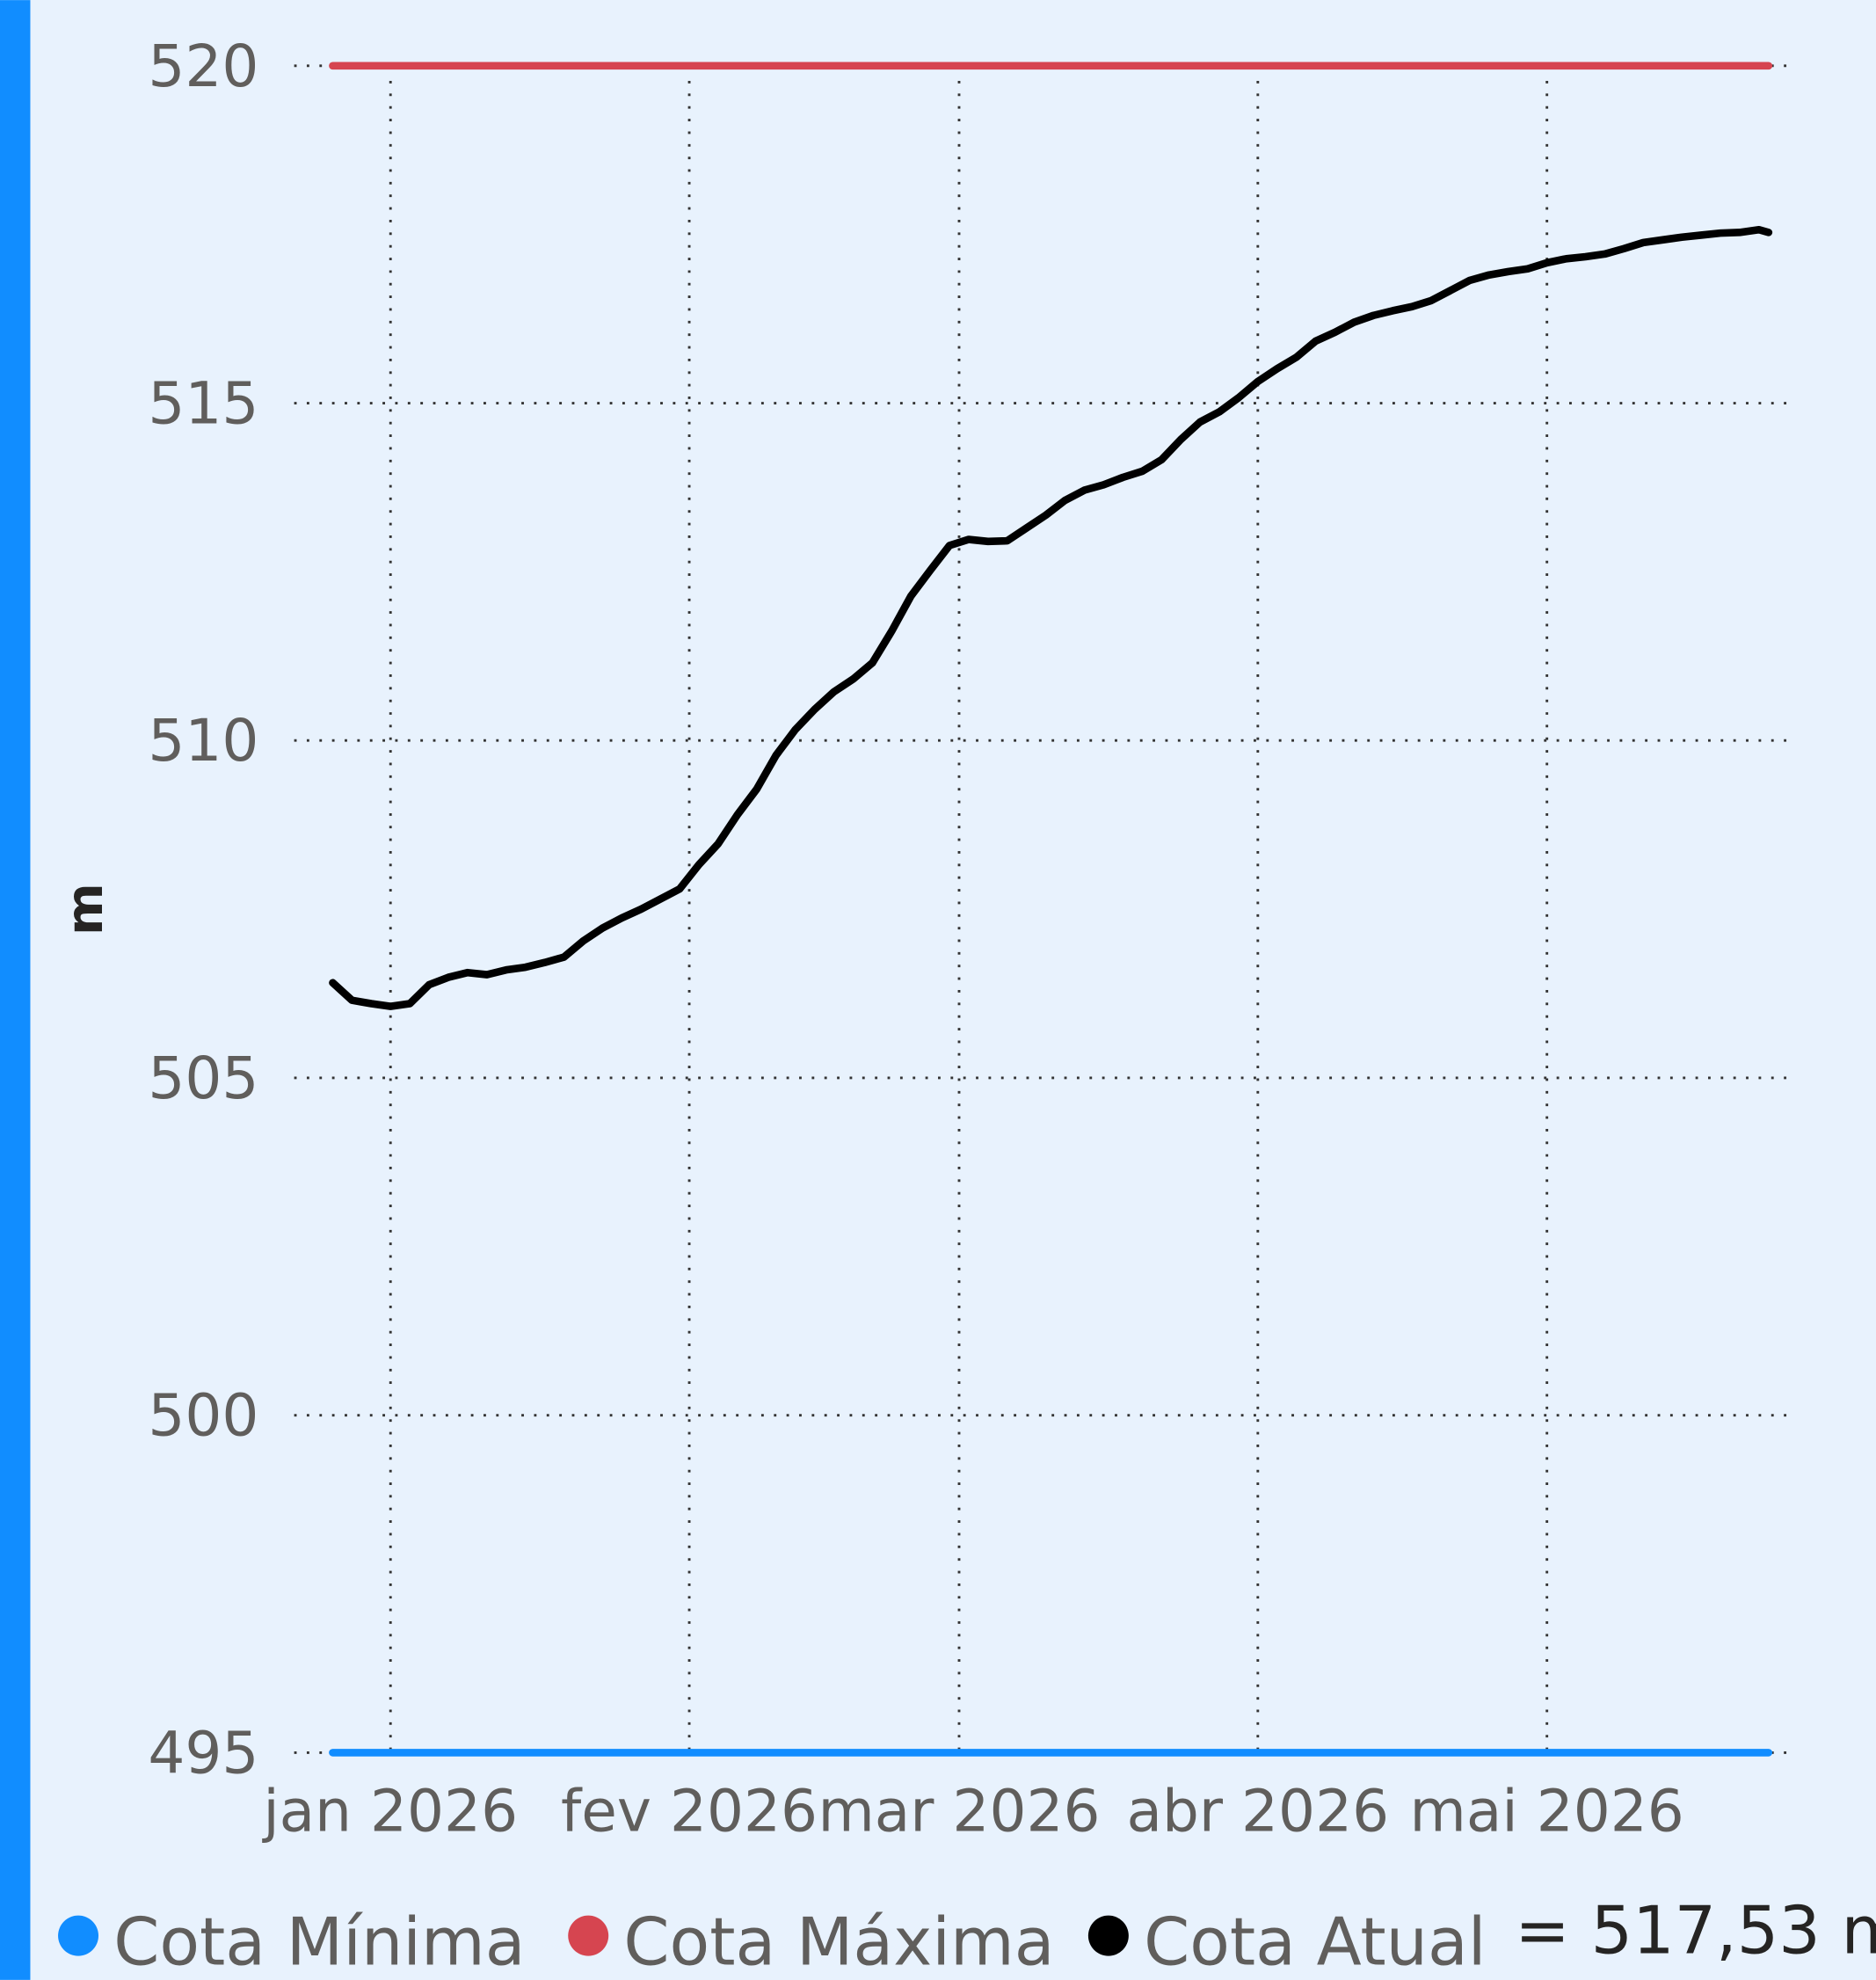 This screenshot has height=1980, width=1876. Describe the element at coordinates (203, 1078) in the screenshot. I see `y-tick-label: 505` at that location.